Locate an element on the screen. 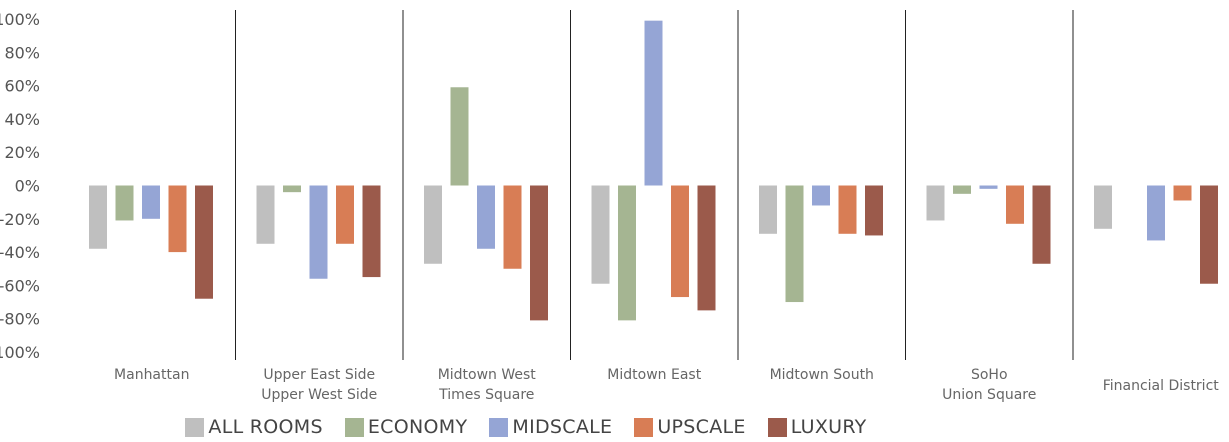 This screenshot has width=1229, height=442. legend-item: MIDSCALE is located at coordinates (550, 427).